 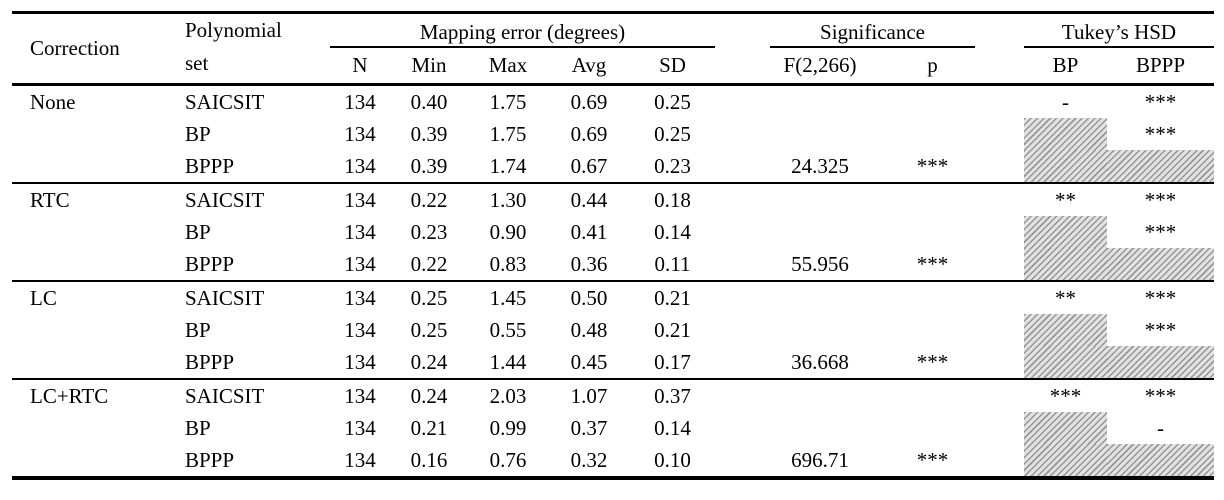 I want to click on header-n: N, so click(x=360, y=65).